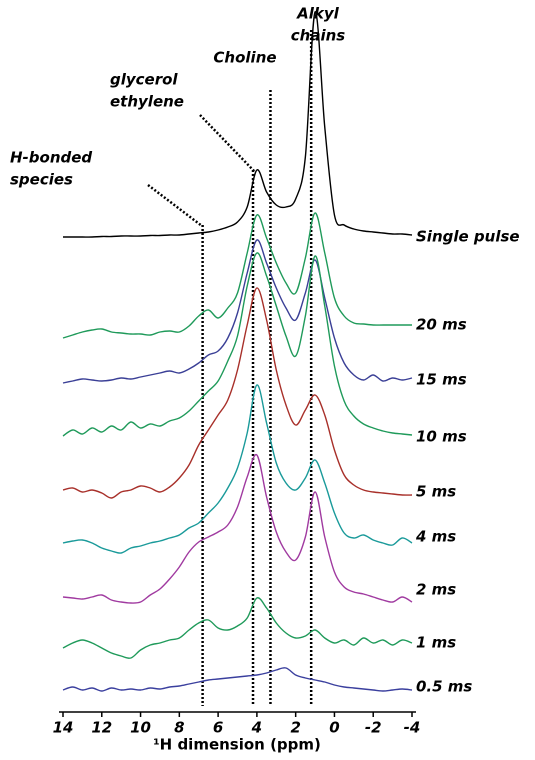  Describe the element at coordinates (237, 745) in the screenshot. I see `x-axis-label: ¹H dimension (ppm)` at that location.